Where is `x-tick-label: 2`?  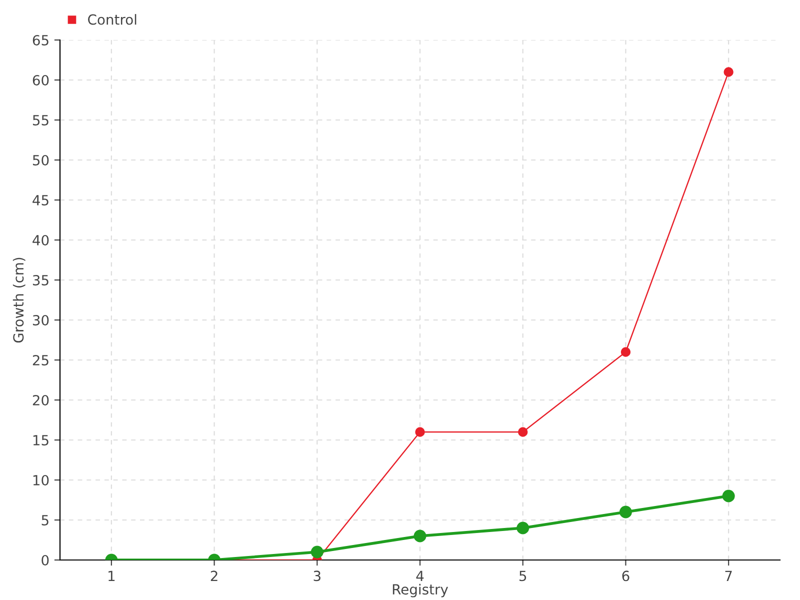
x-tick-label: 2 is located at coordinates (214, 575).